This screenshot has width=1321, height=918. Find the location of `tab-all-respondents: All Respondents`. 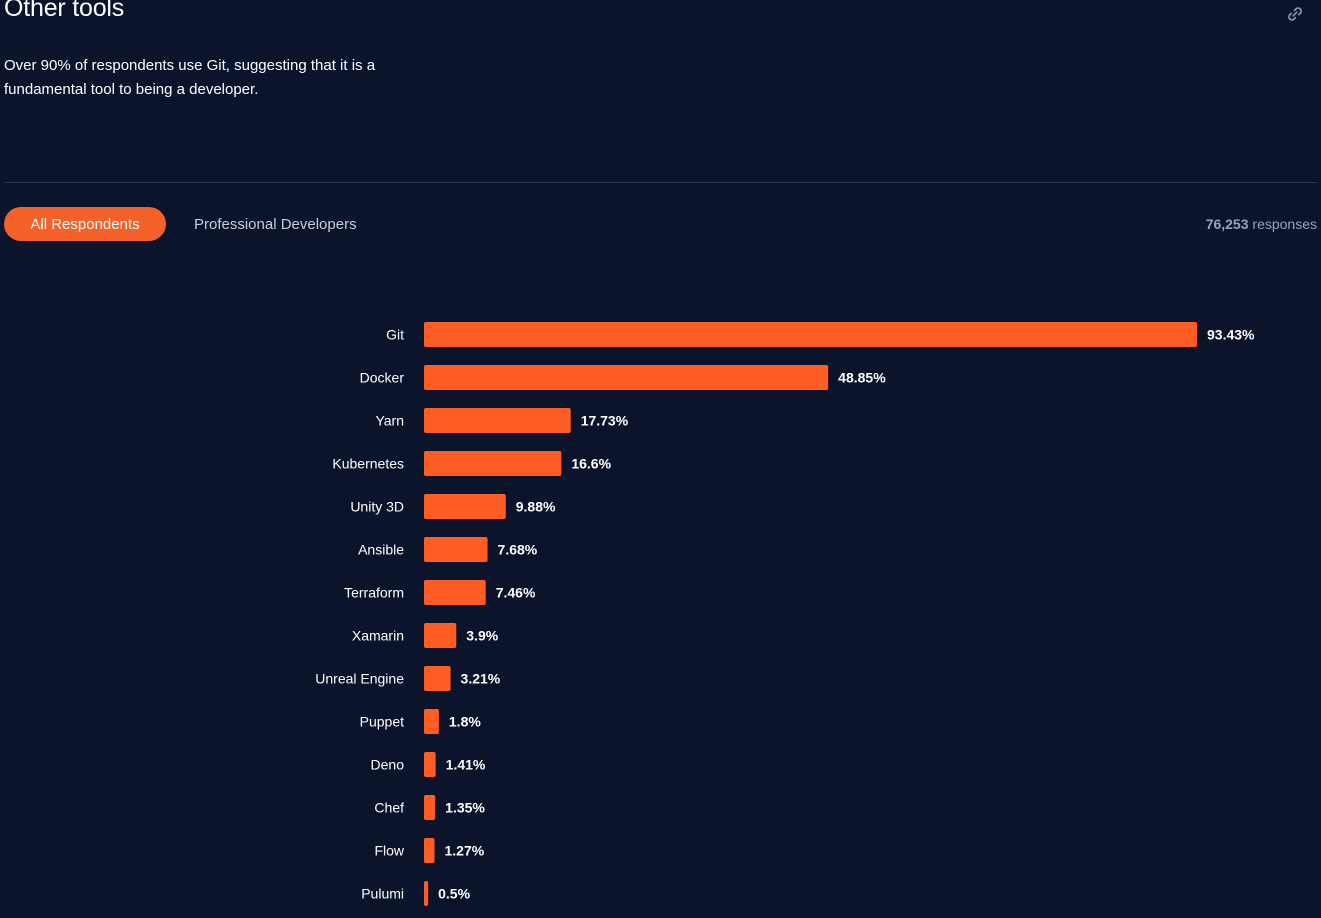

tab-all-respondents: All Respondents is located at coordinates (85, 224).